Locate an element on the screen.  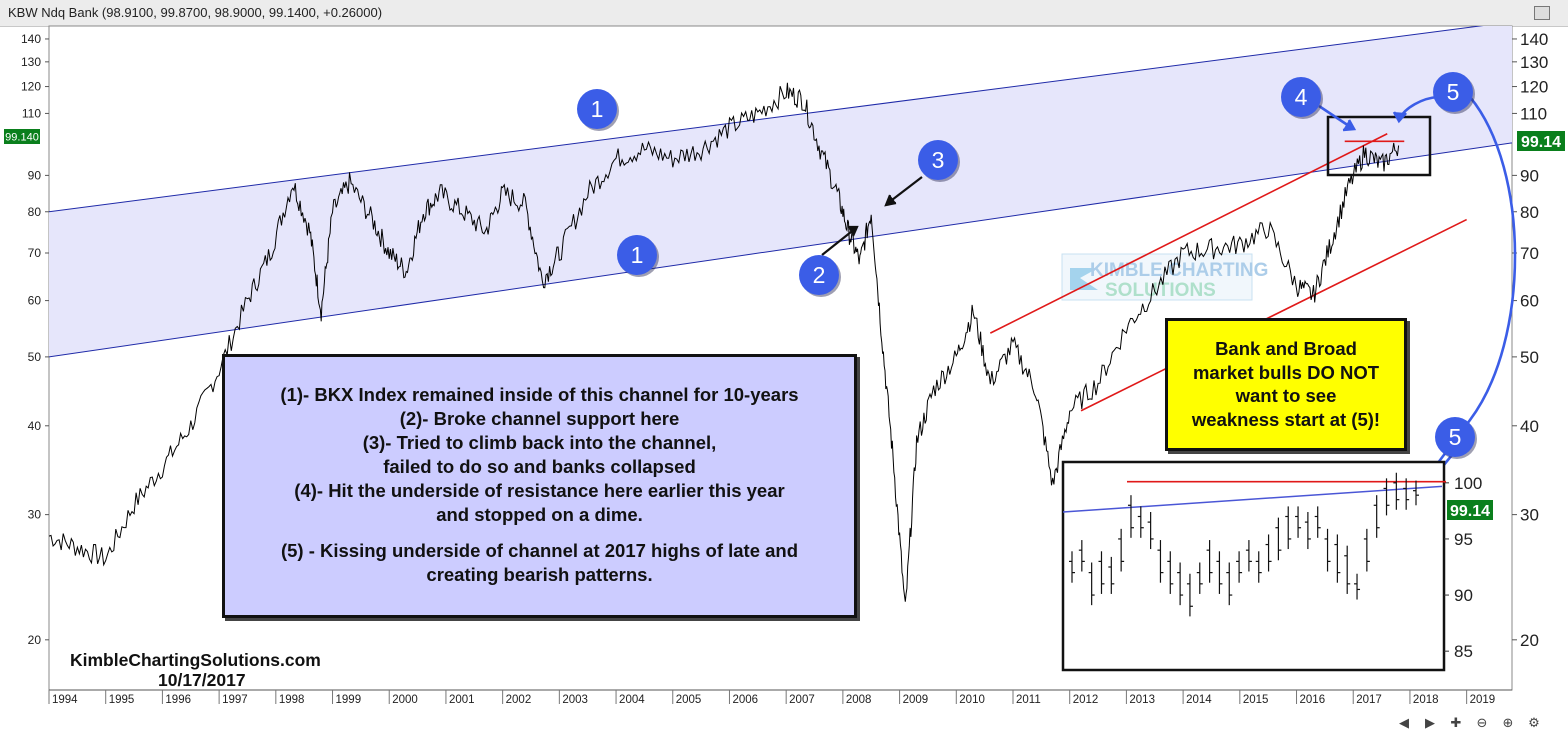
inset-tick-label: 85 is located at coordinates (1463, 651).